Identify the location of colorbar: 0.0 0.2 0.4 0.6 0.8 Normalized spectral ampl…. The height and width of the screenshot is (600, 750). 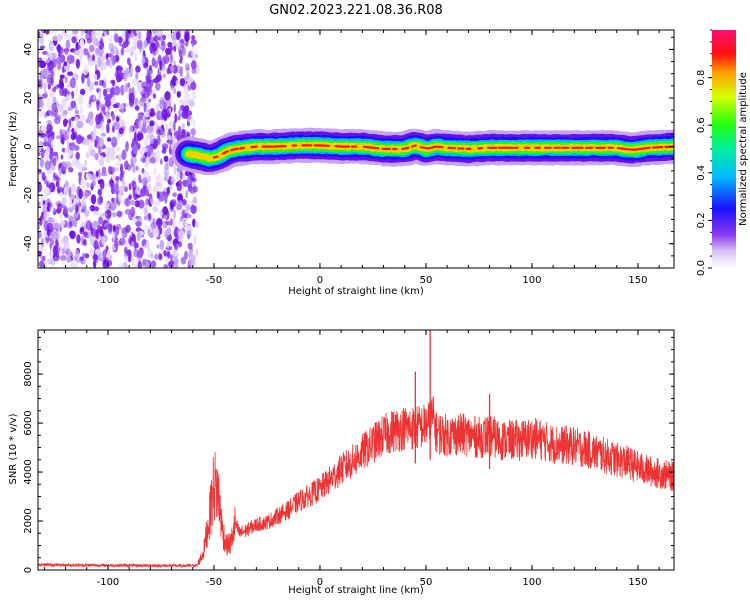
(722, 152).